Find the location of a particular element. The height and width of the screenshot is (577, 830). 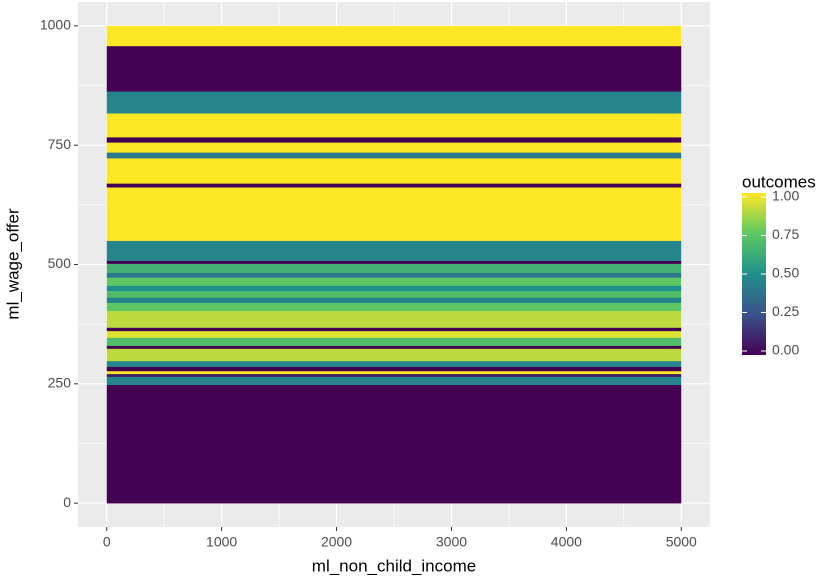

x-tick-label: 4000 is located at coordinates (566, 542).